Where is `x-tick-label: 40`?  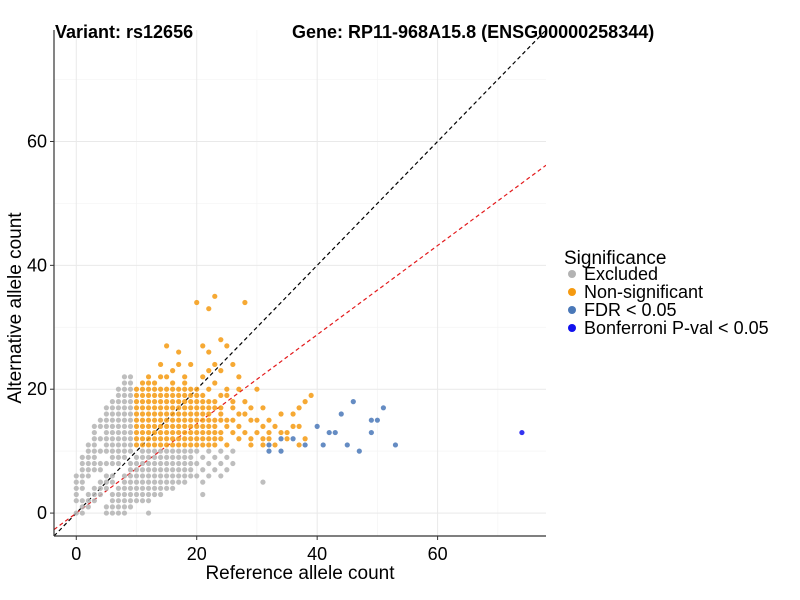 x-tick-label: 40 is located at coordinates (317, 554).